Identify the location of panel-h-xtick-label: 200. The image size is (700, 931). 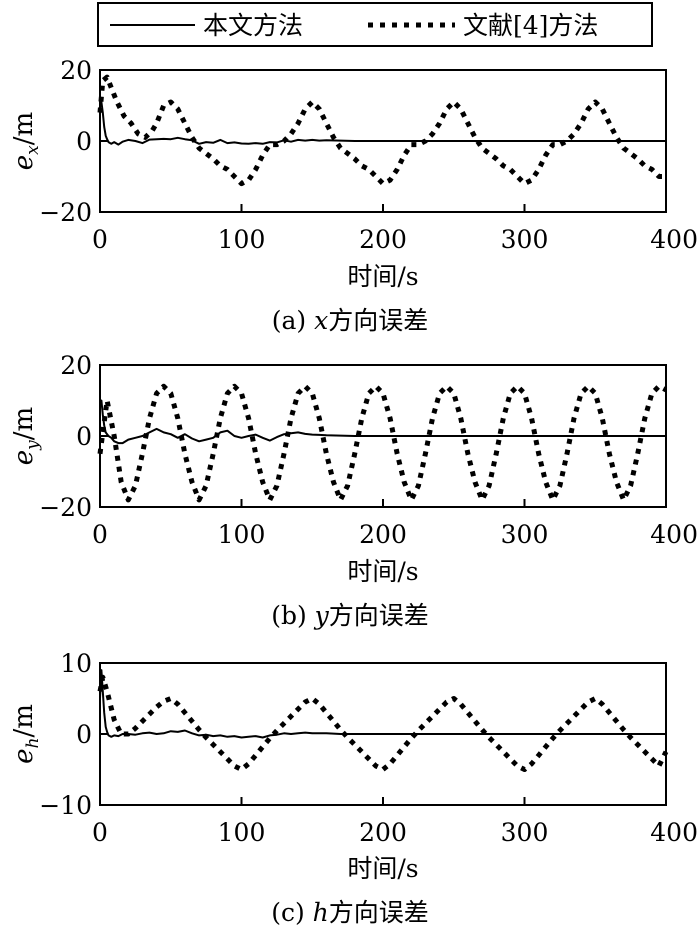
(383, 832).